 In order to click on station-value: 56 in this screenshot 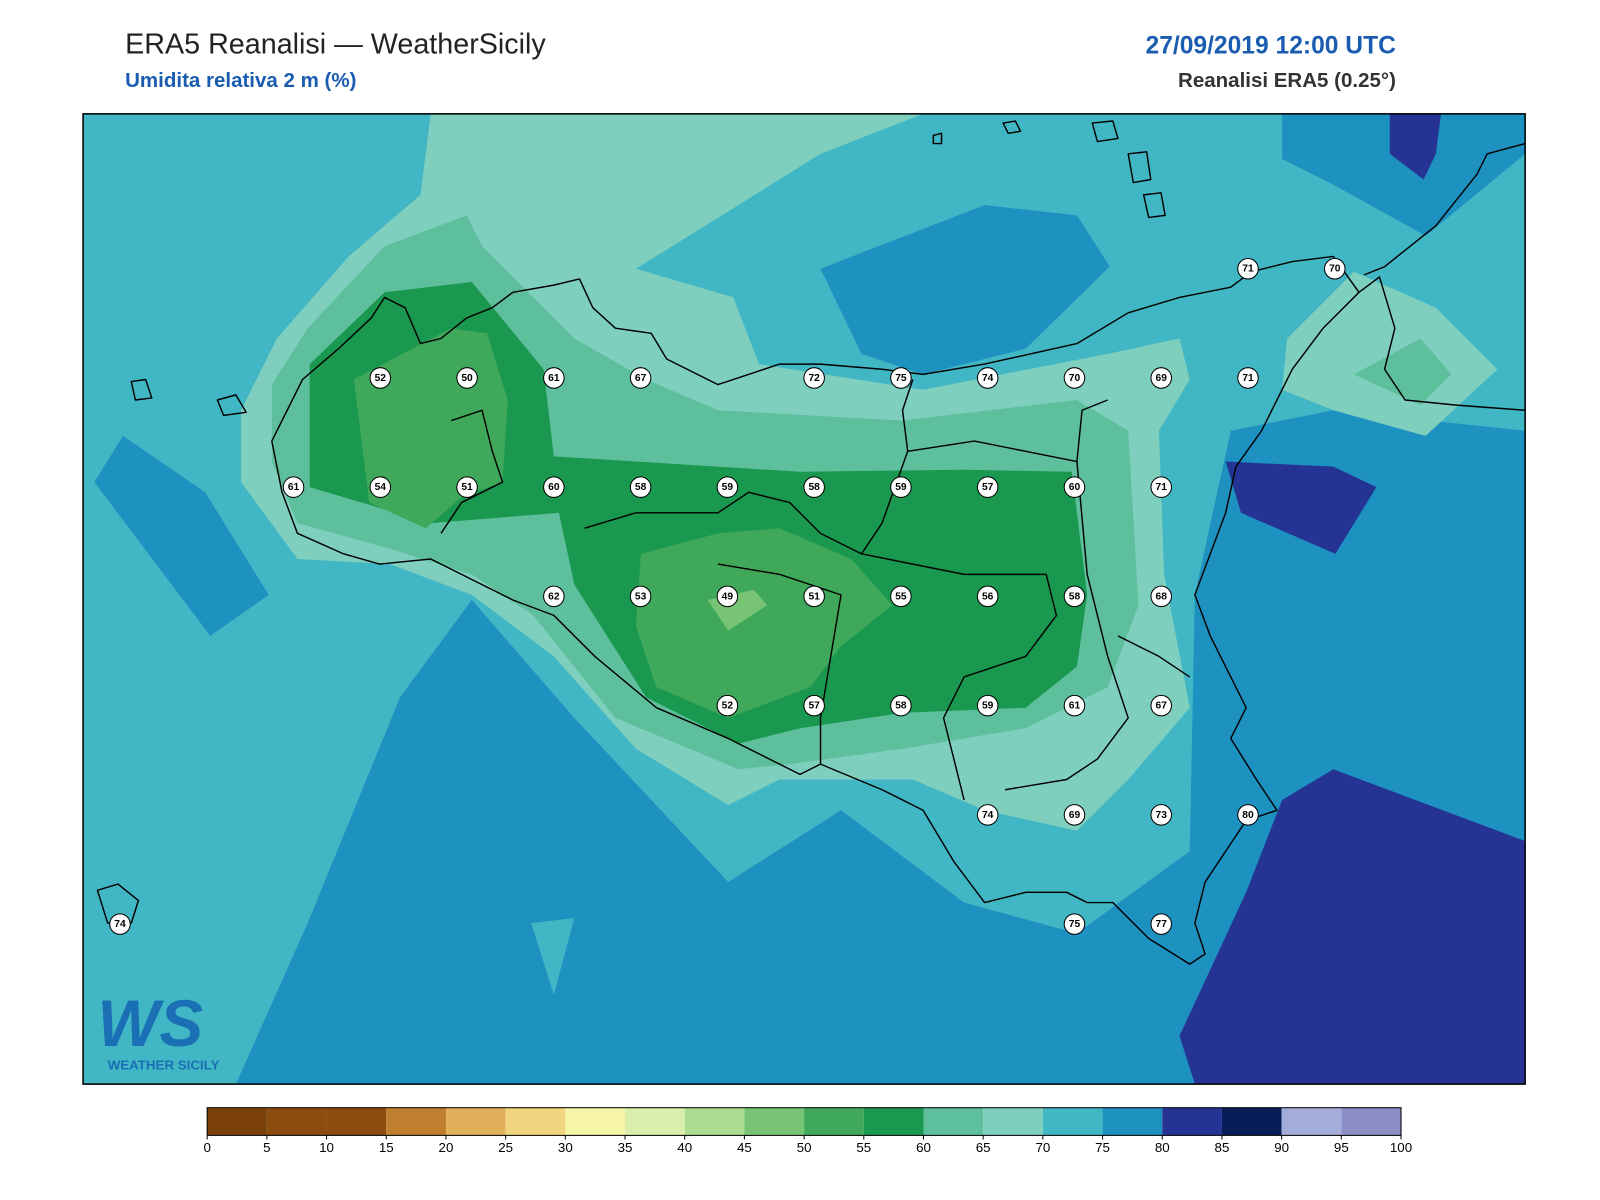, I will do `click(988, 596)`.